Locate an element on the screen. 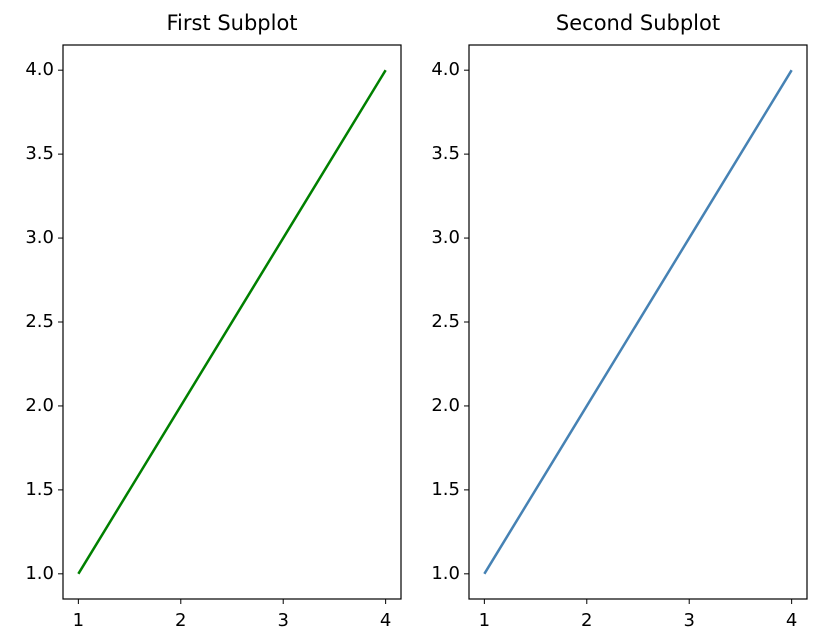  chart-title: Second Subplot is located at coordinates (638, 23).